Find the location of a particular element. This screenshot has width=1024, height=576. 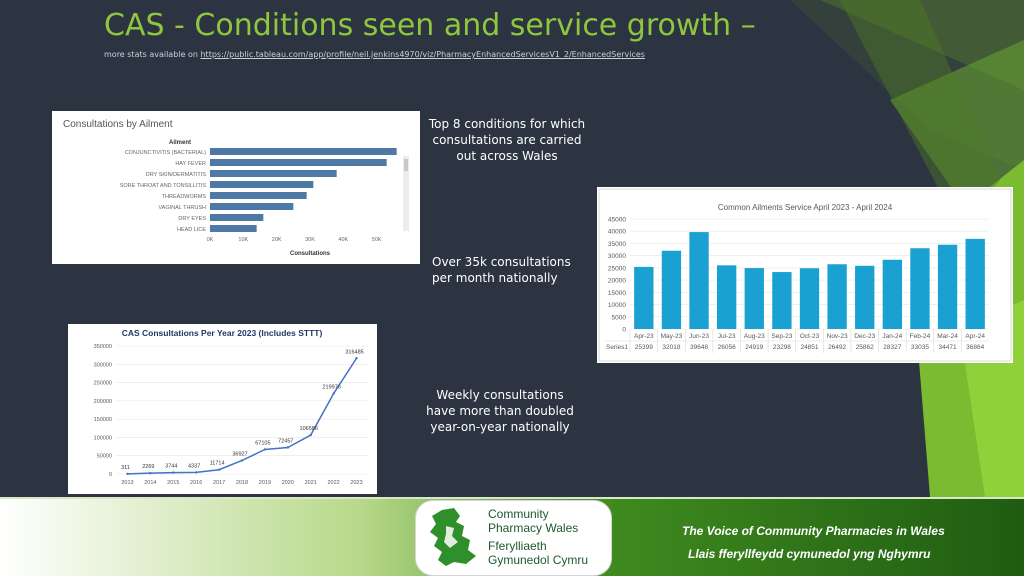

y-tick-label: 350000 is located at coordinates (103, 347).